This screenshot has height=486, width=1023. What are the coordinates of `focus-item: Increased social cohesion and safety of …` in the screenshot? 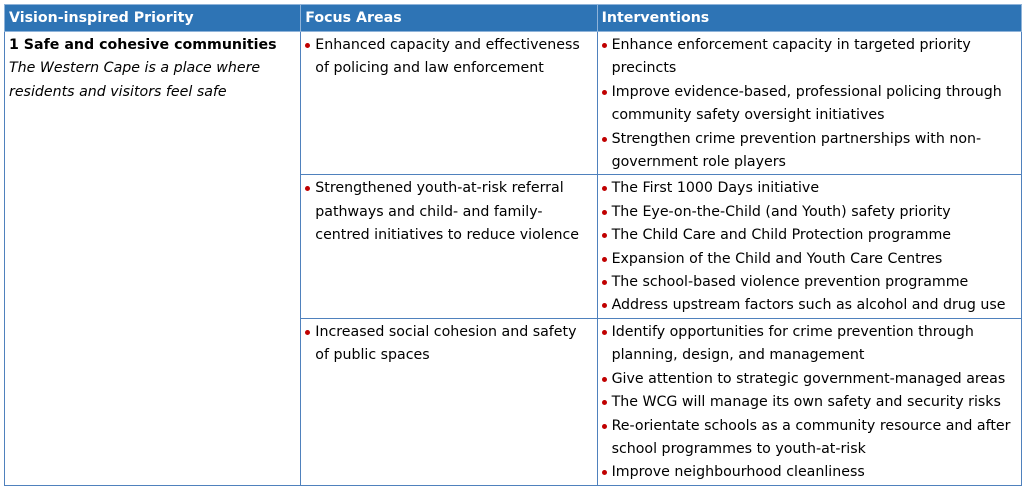 It's located at (448, 344).